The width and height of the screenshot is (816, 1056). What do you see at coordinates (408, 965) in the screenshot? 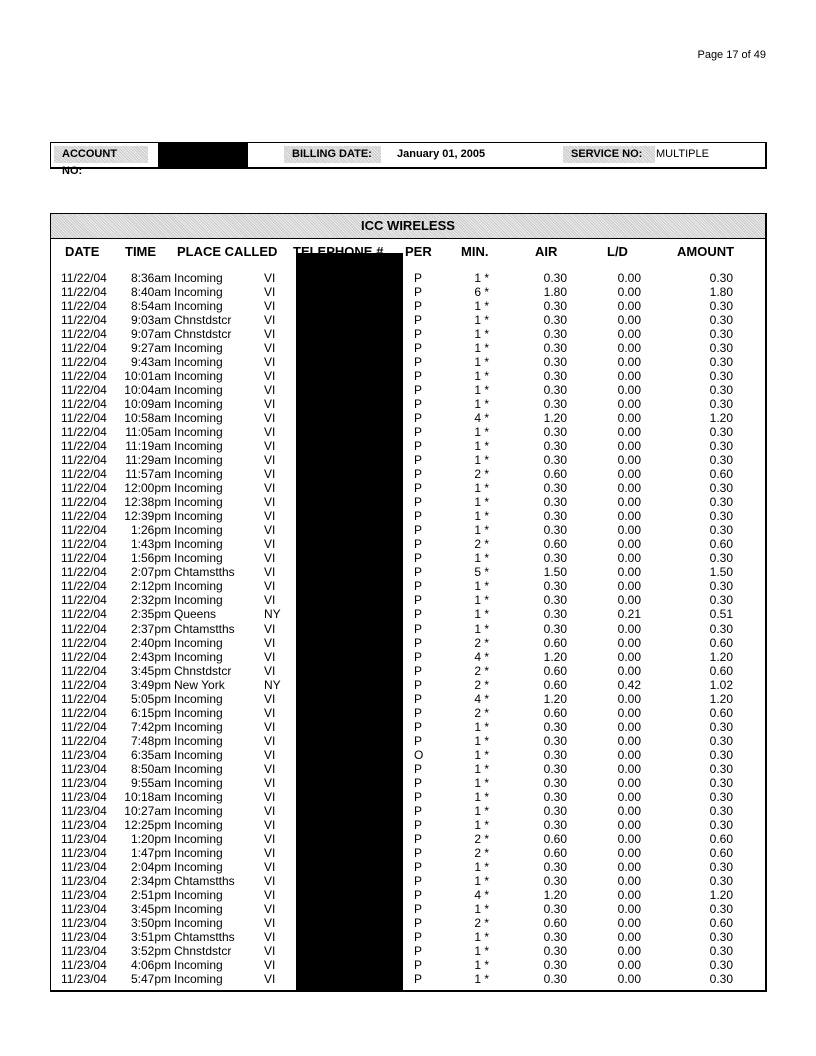
I see `table-row: 11/23/04 4:06pm Incoming VI P 1 * 0.30 0.00 0.30` at bounding box center [408, 965].